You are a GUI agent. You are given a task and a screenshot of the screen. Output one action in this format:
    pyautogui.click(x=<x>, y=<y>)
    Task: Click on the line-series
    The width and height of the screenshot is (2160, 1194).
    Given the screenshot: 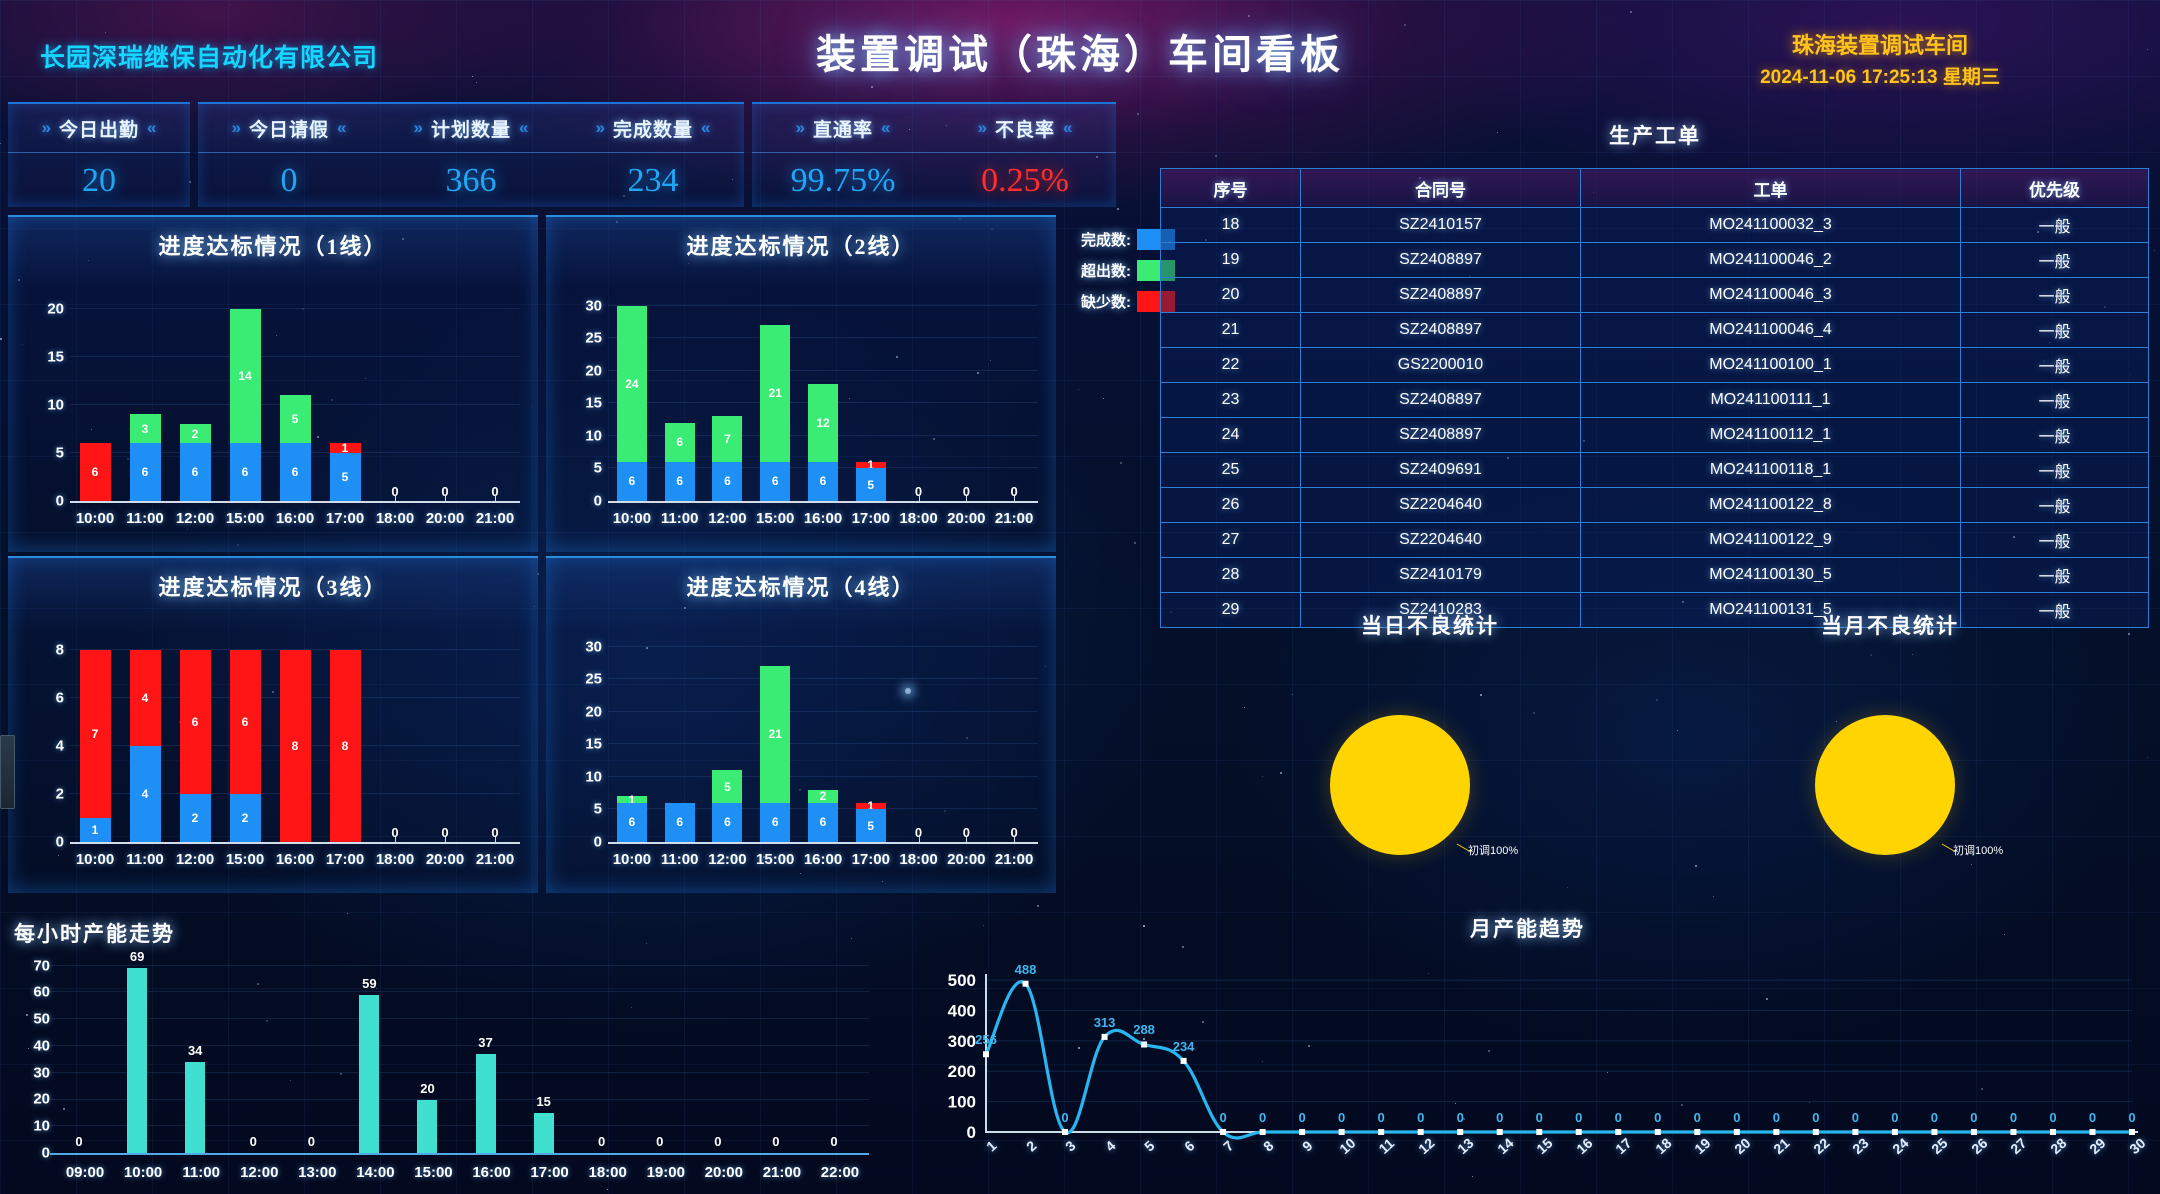 What is the action you would take?
    pyautogui.click(x=1559, y=1060)
    